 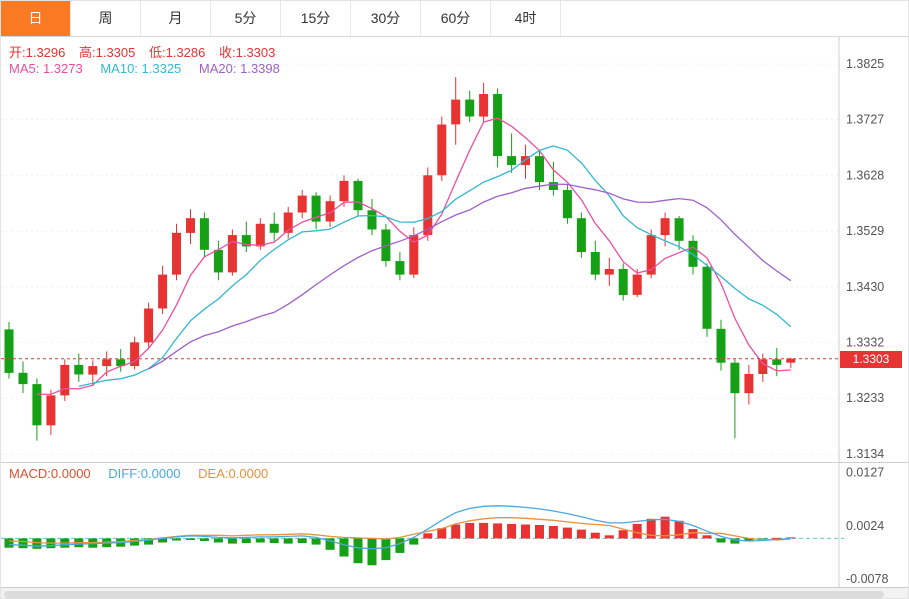 I want to click on ma-legend: MA5: 1.3273 MA10: 1.3325 MA20: 1.3398, so click(x=151, y=68).